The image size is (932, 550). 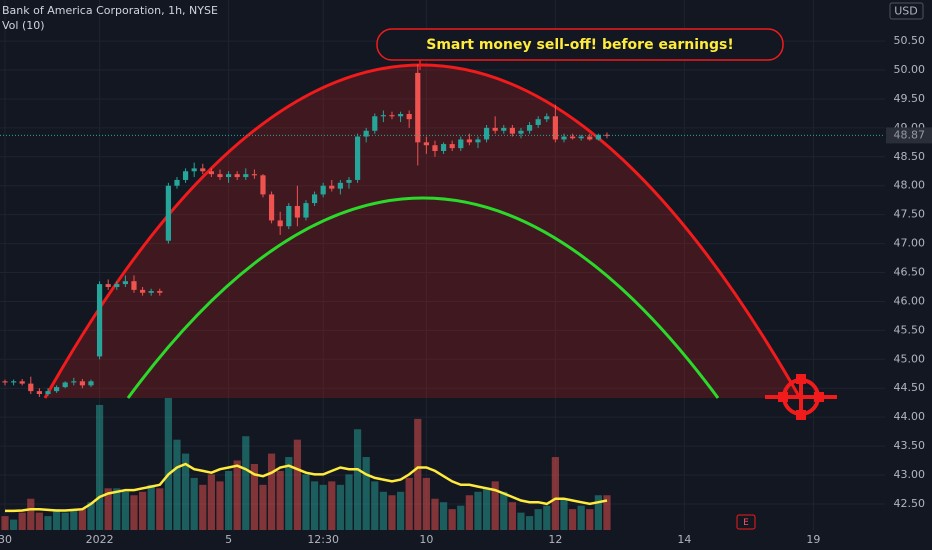 What do you see at coordinates (910, 40) in the screenshot?
I see `y-tick-label: 50.50` at bounding box center [910, 40].